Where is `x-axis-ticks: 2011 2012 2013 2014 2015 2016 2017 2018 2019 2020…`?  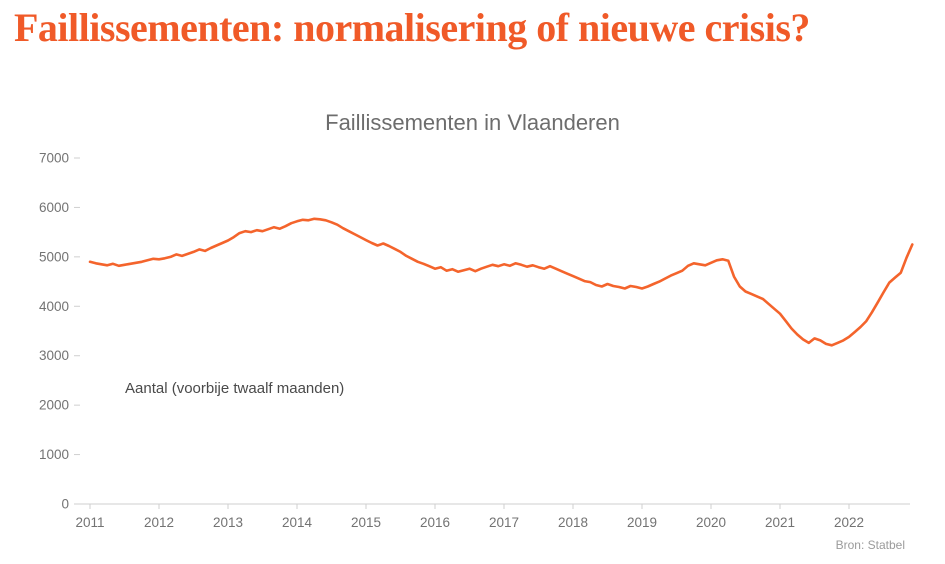 x-axis-ticks: 2011 2012 2013 2014 2015 2016 2017 2018 2019 2020… is located at coordinates (469, 517).